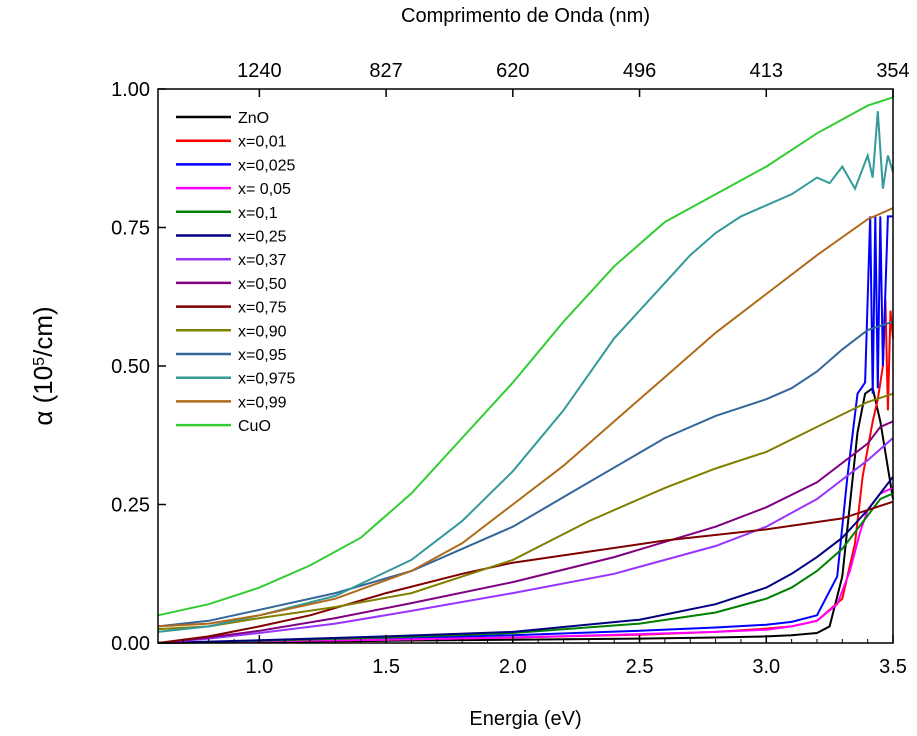 The width and height of the screenshot is (917, 736). What do you see at coordinates (262, 260) in the screenshot?
I see `legend-label: x=0,37` at bounding box center [262, 260].